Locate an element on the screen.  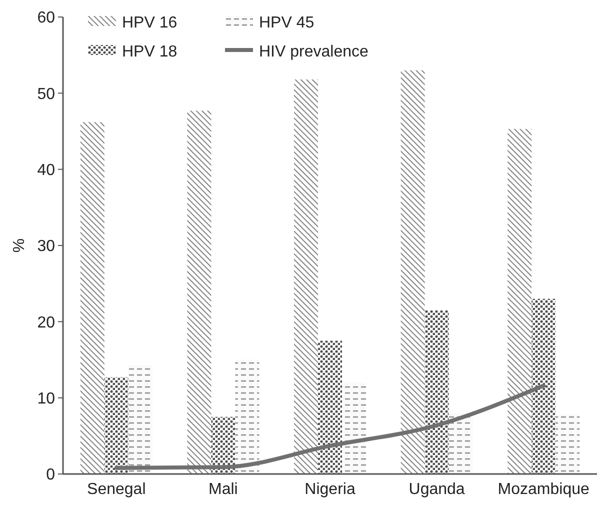
legend-label: HPV 18 is located at coordinates (150, 52).